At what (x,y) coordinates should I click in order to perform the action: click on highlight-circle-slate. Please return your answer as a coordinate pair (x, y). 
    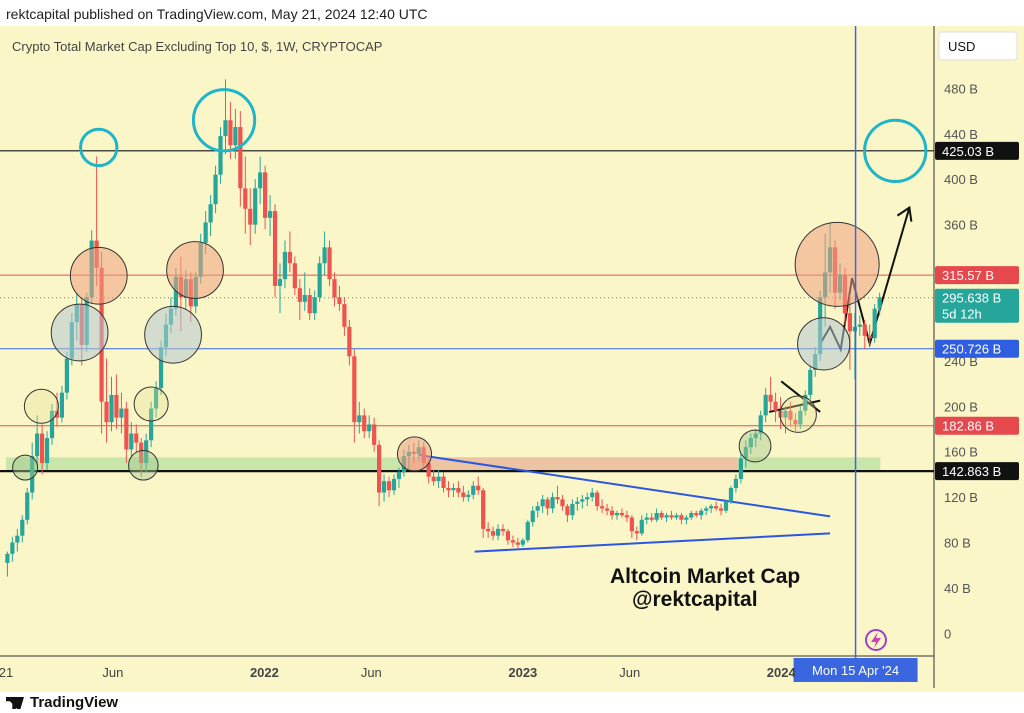
    Looking at the image, I should click on (79, 332).